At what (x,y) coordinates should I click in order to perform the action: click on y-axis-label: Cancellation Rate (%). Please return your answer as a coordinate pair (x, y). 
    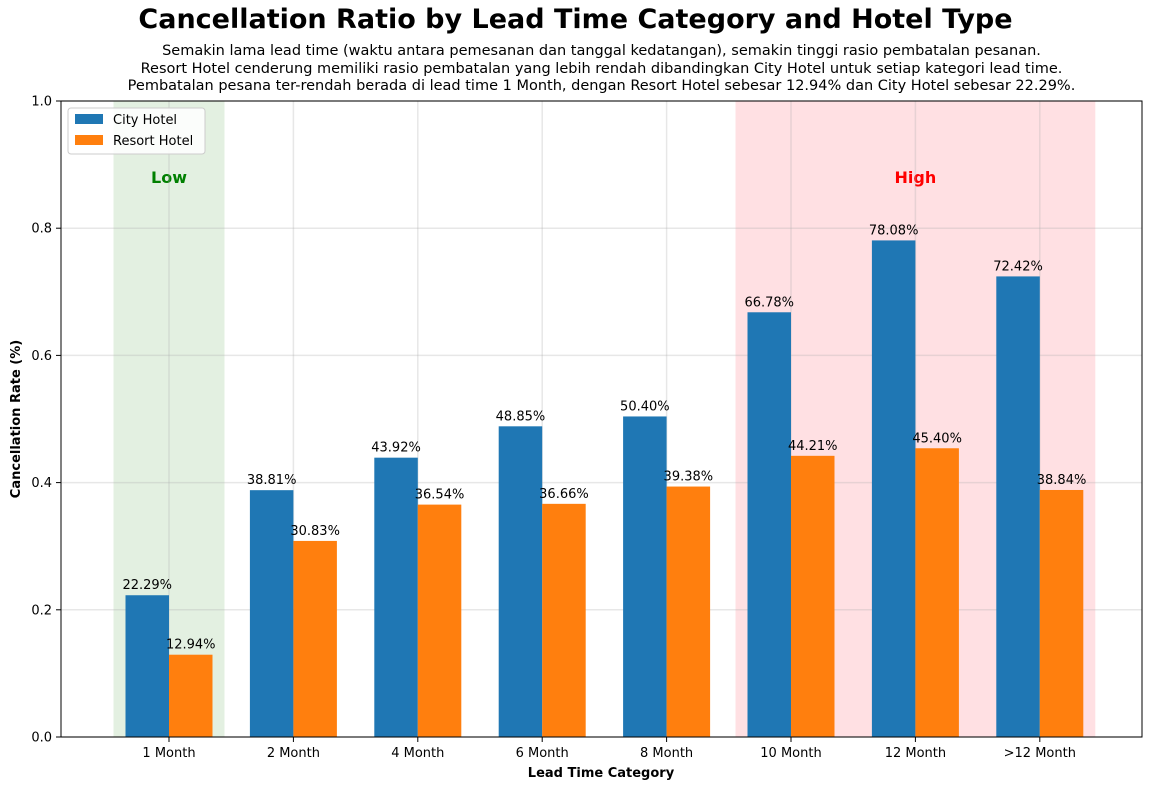
    Looking at the image, I should click on (16, 419).